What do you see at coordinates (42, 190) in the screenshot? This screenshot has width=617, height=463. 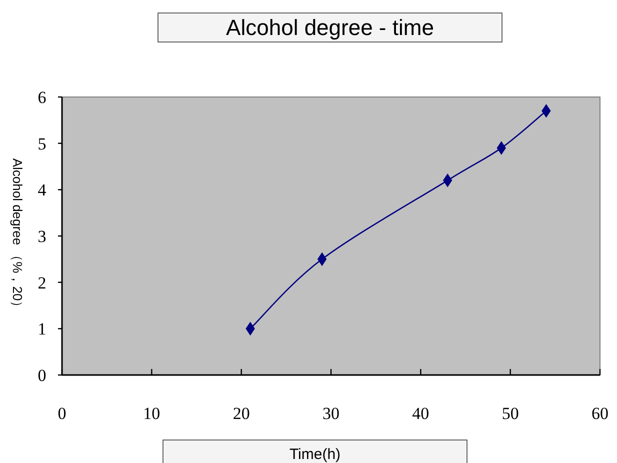 I see `y-tick-label: 4` at bounding box center [42, 190].